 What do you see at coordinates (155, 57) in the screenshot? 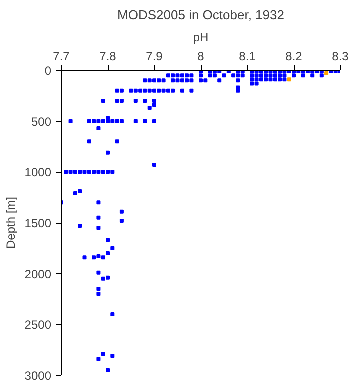
I see `x-tick-label: 7.9` at bounding box center [155, 57].